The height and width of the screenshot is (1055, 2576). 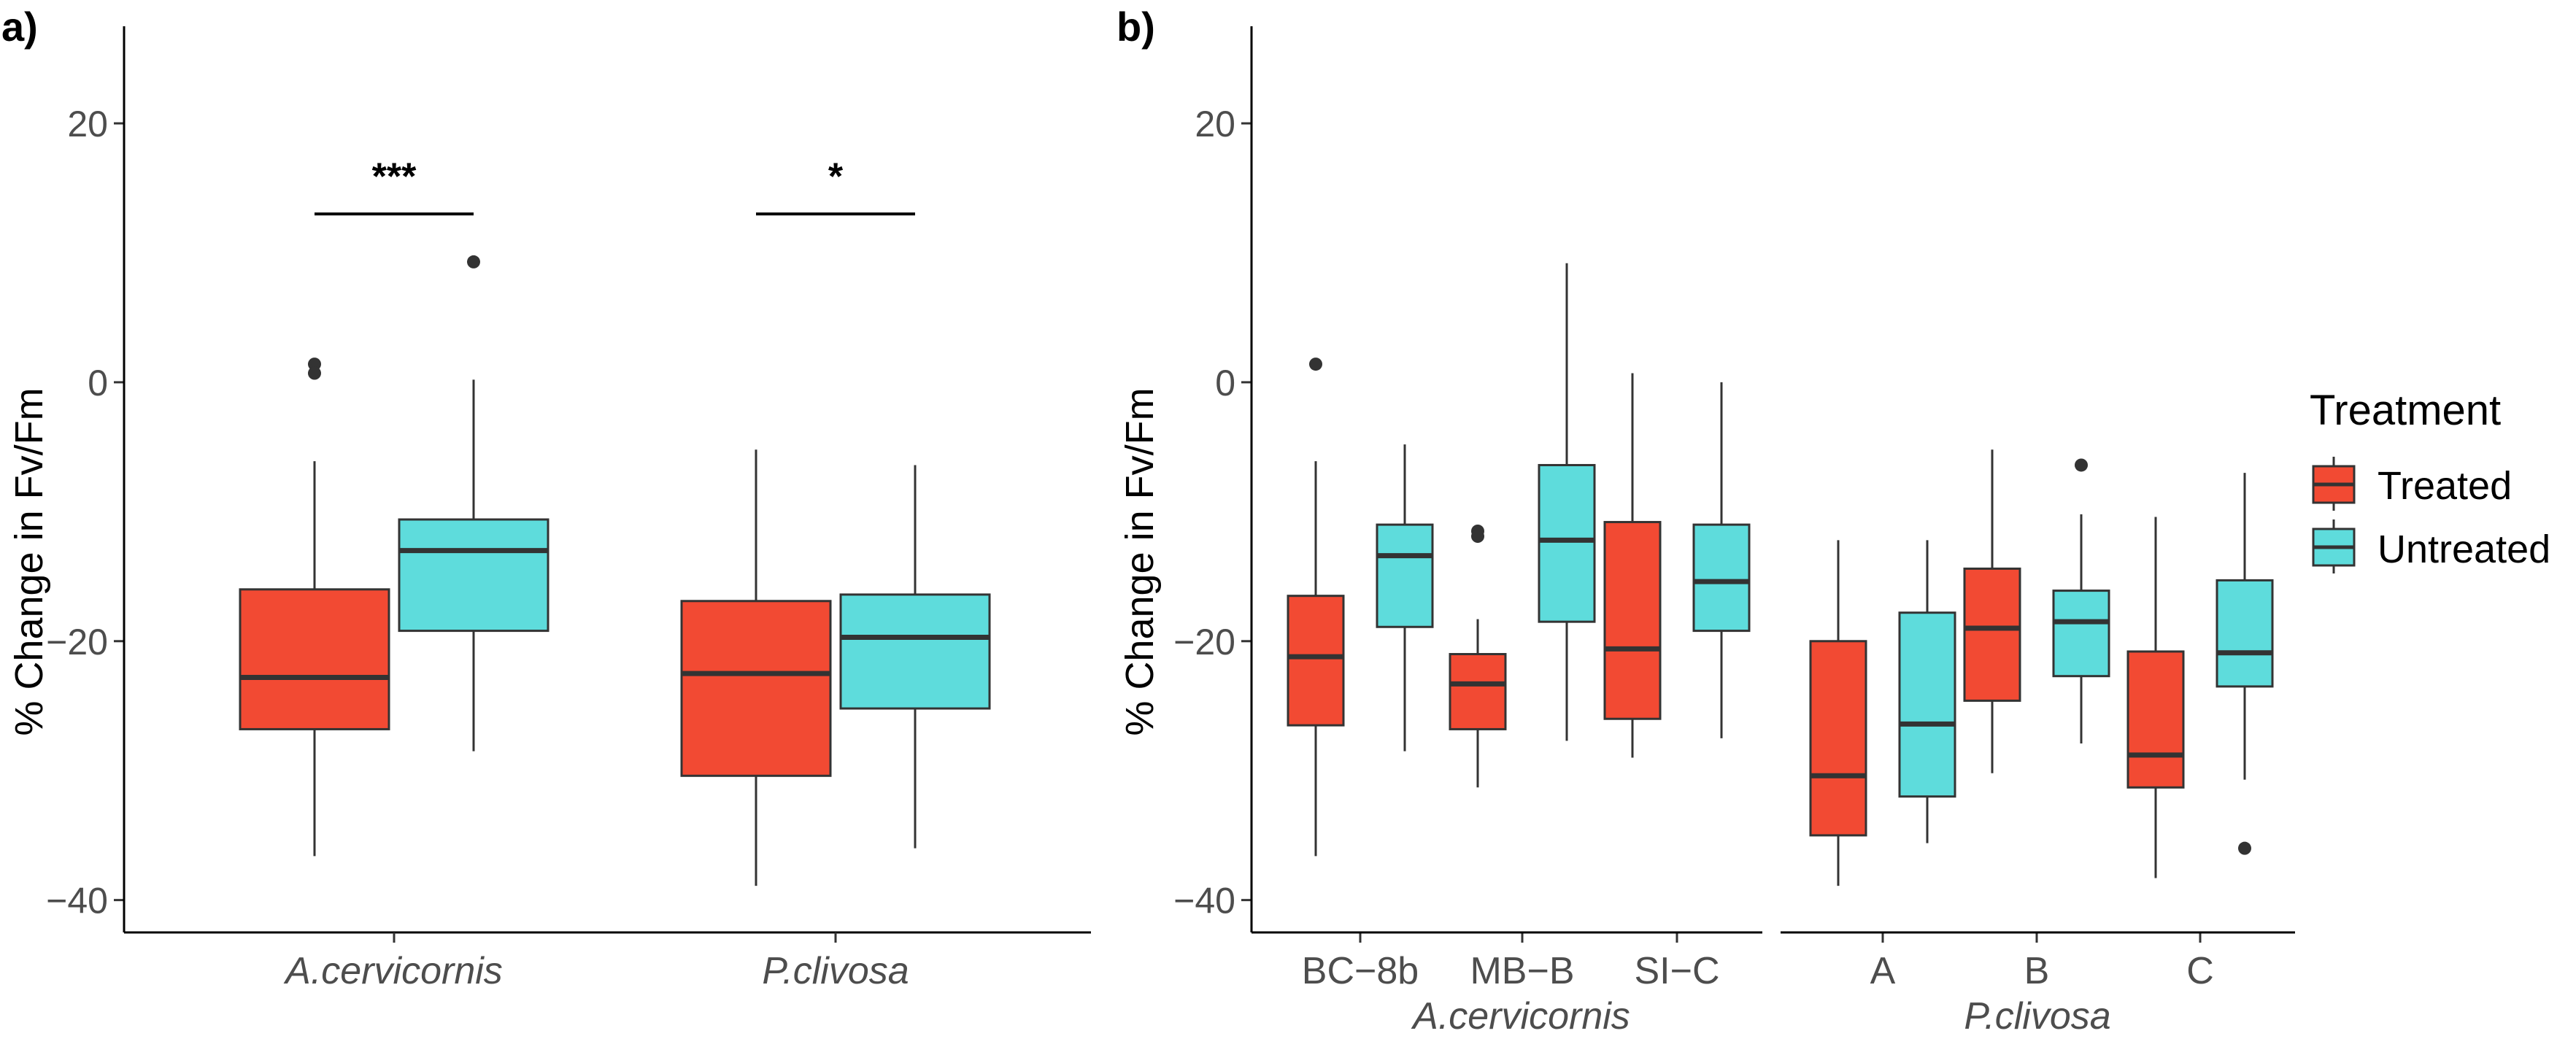 What do you see at coordinates (2405, 410) in the screenshot?
I see `legend-title: Treatment` at bounding box center [2405, 410].